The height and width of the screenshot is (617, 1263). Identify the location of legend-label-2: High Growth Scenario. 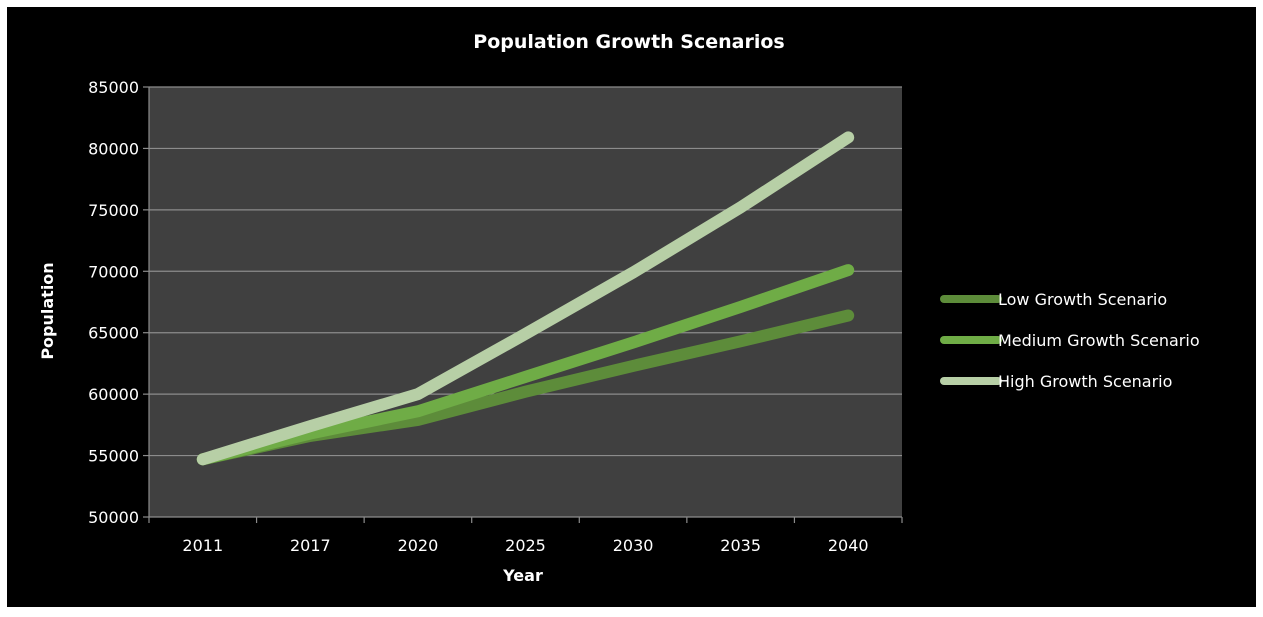
(1085, 381).